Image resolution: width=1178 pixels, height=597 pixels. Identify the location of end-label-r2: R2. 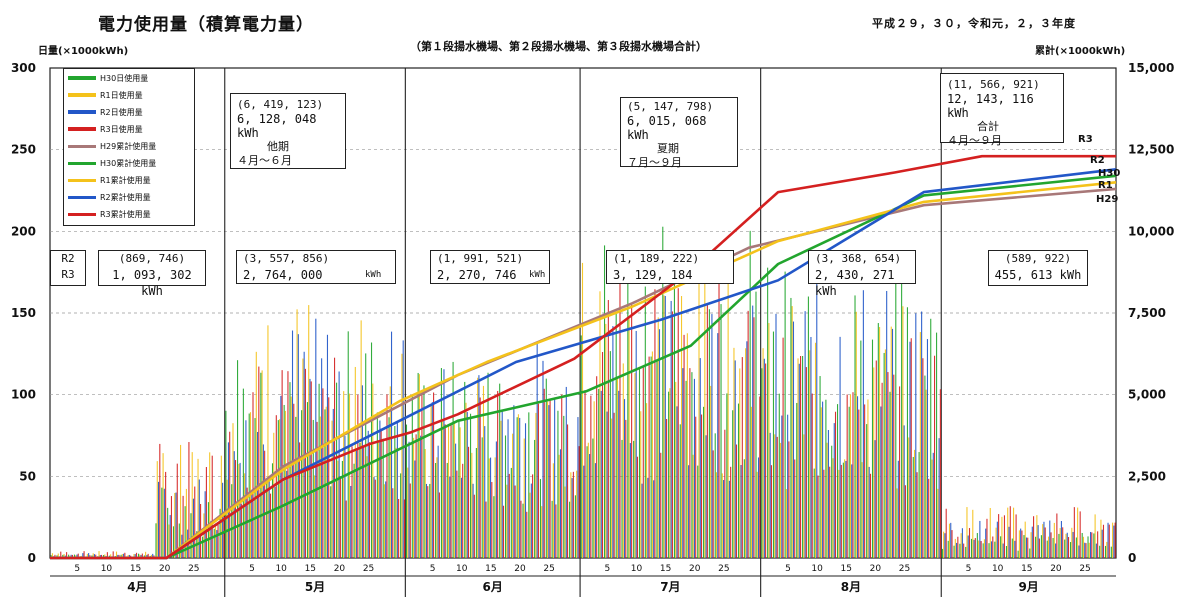
(1097, 160).